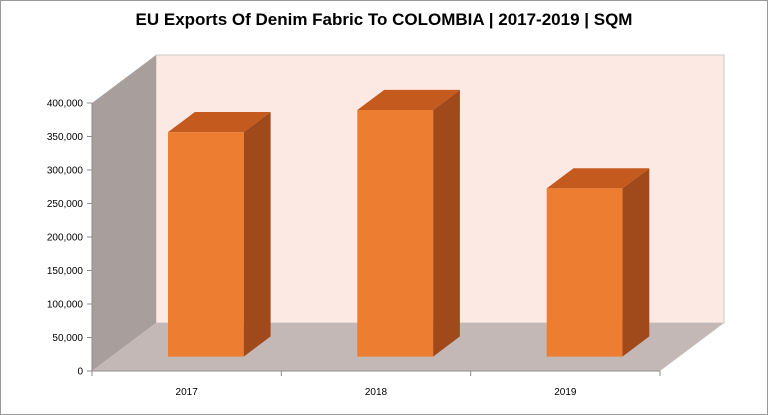  What do you see at coordinates (65, 271) in the screenshot?
I see `y-tick-label: 150,000` at bounding box center [65, 271].